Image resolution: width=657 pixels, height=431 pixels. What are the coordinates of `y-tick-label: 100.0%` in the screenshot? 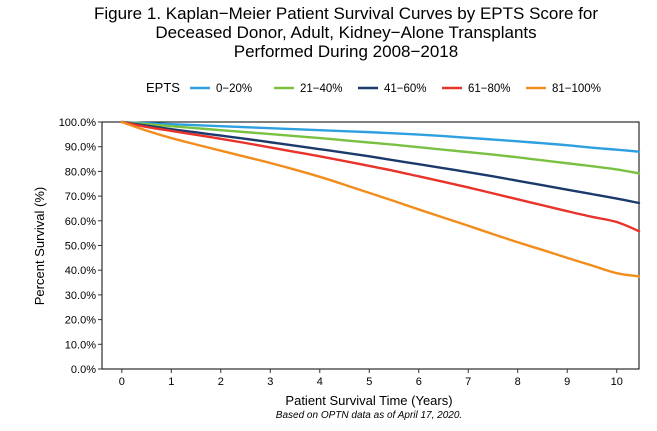 It's located at (78, 123).